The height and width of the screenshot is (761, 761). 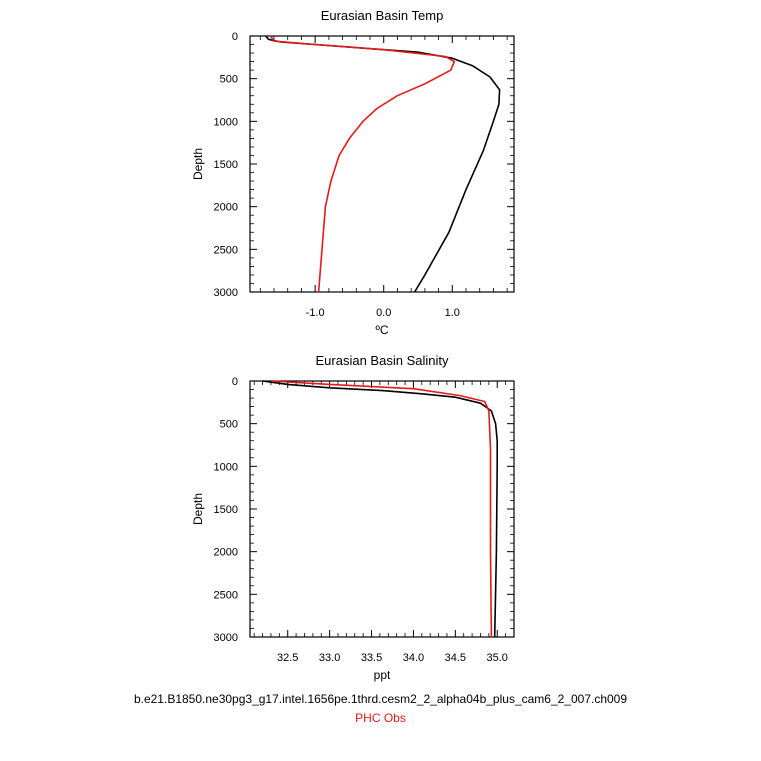 I want to click on x-tick-label: 33.5, so click(x=371, y=658).